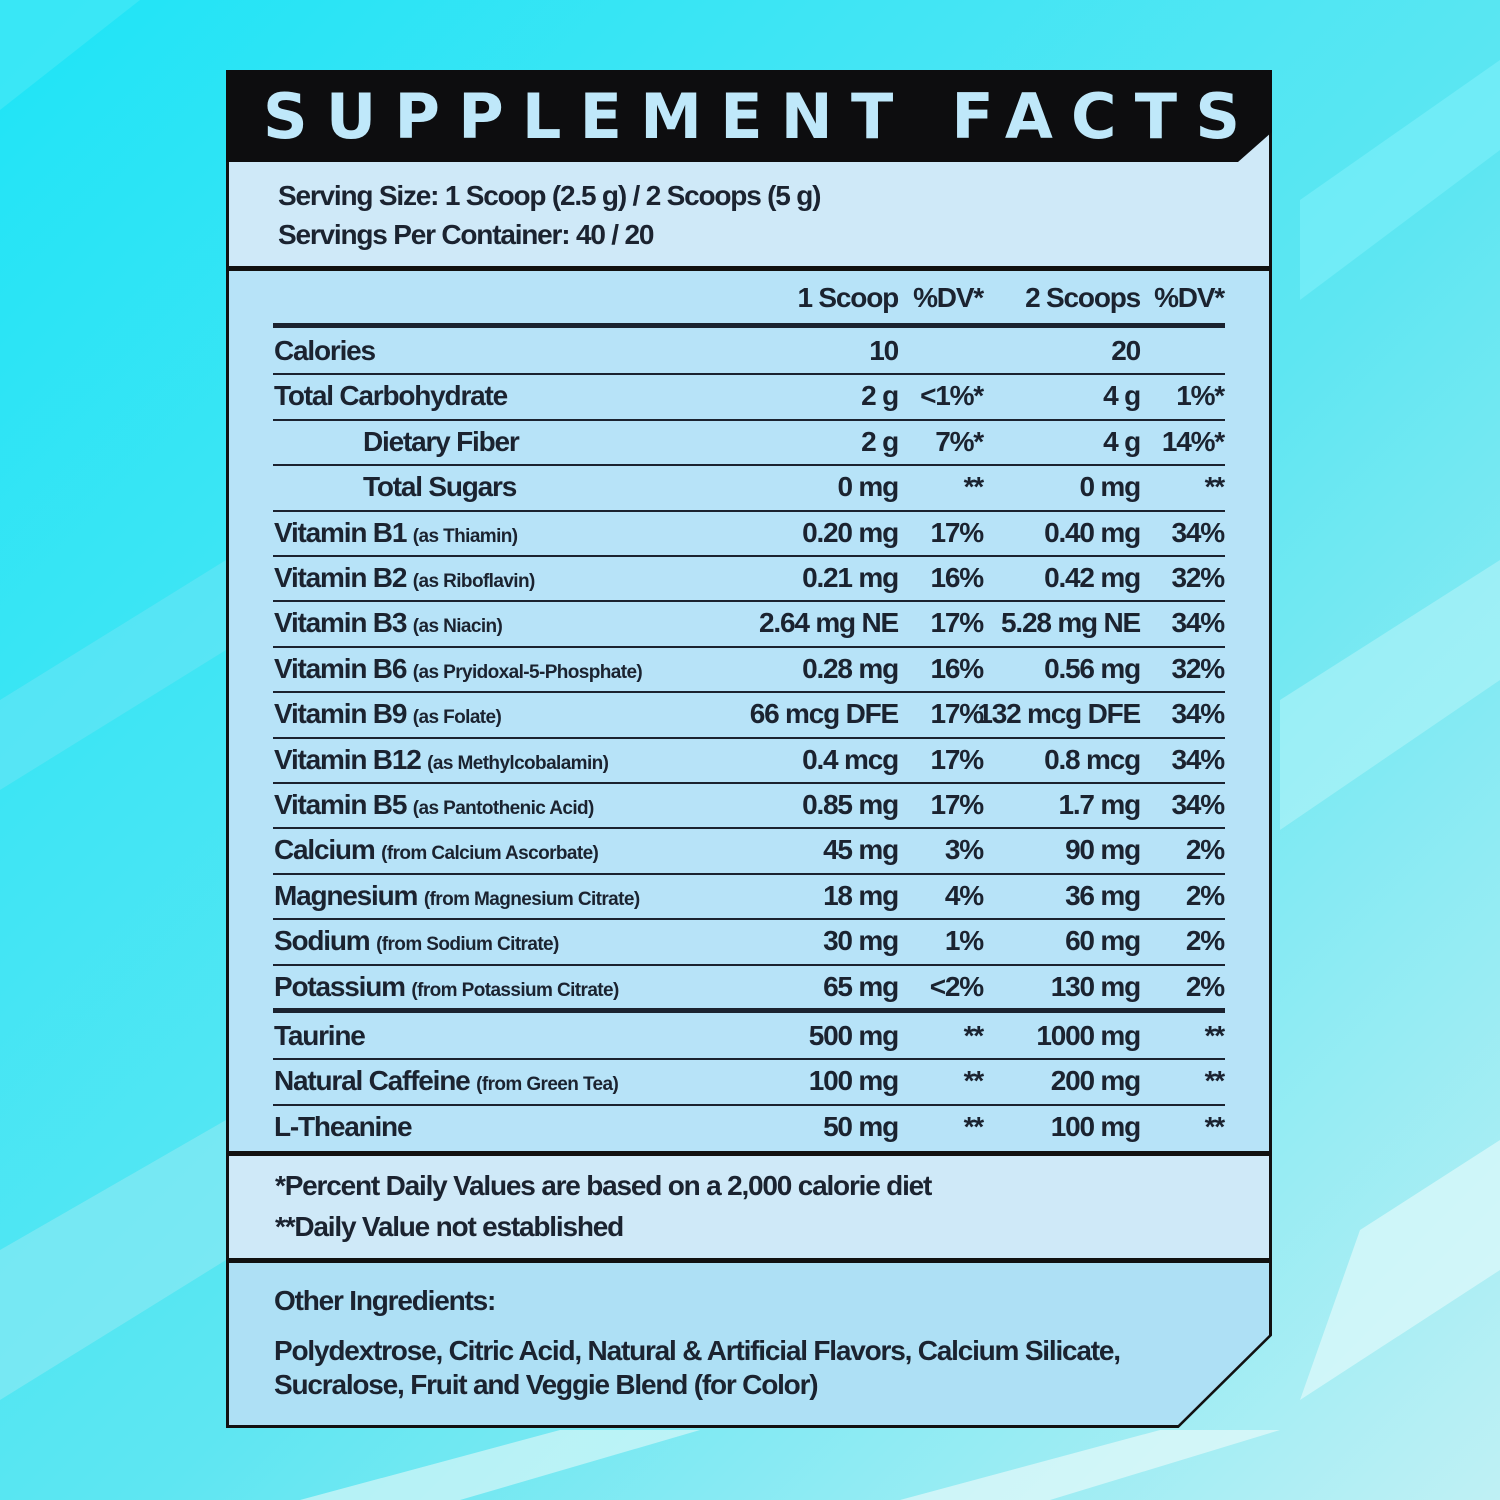 The height and width of the screenshot is (1500, 1500). What do you see at coordinates (749, 325) in the screenshot?
I see `header-rule` at bounding box center [749, 325].